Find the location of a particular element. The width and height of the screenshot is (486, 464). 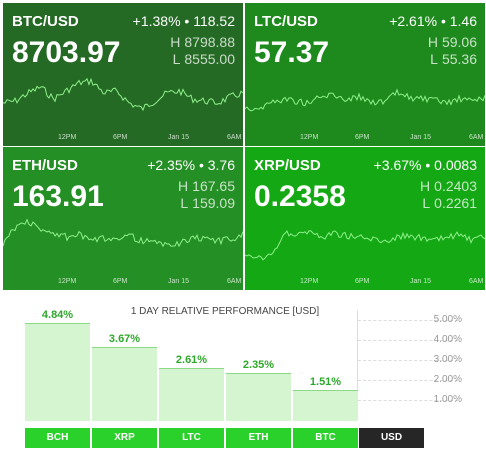

tab-xrp: XRP is located at coordinates (124, 438).